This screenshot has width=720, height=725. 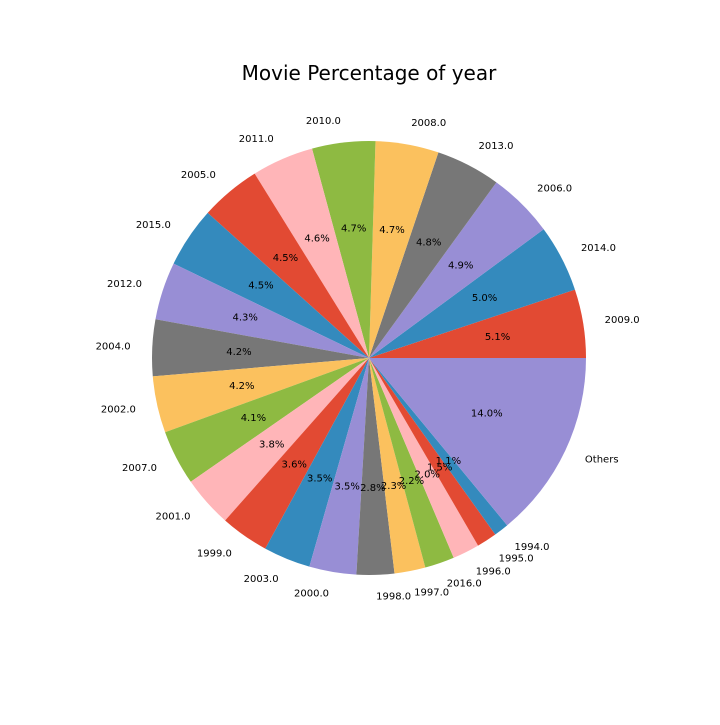 What do you see at coordinates (113, 347) in the screenshot?
I see `slice-category-label: 2004.0` at bounding box center [113, 347].